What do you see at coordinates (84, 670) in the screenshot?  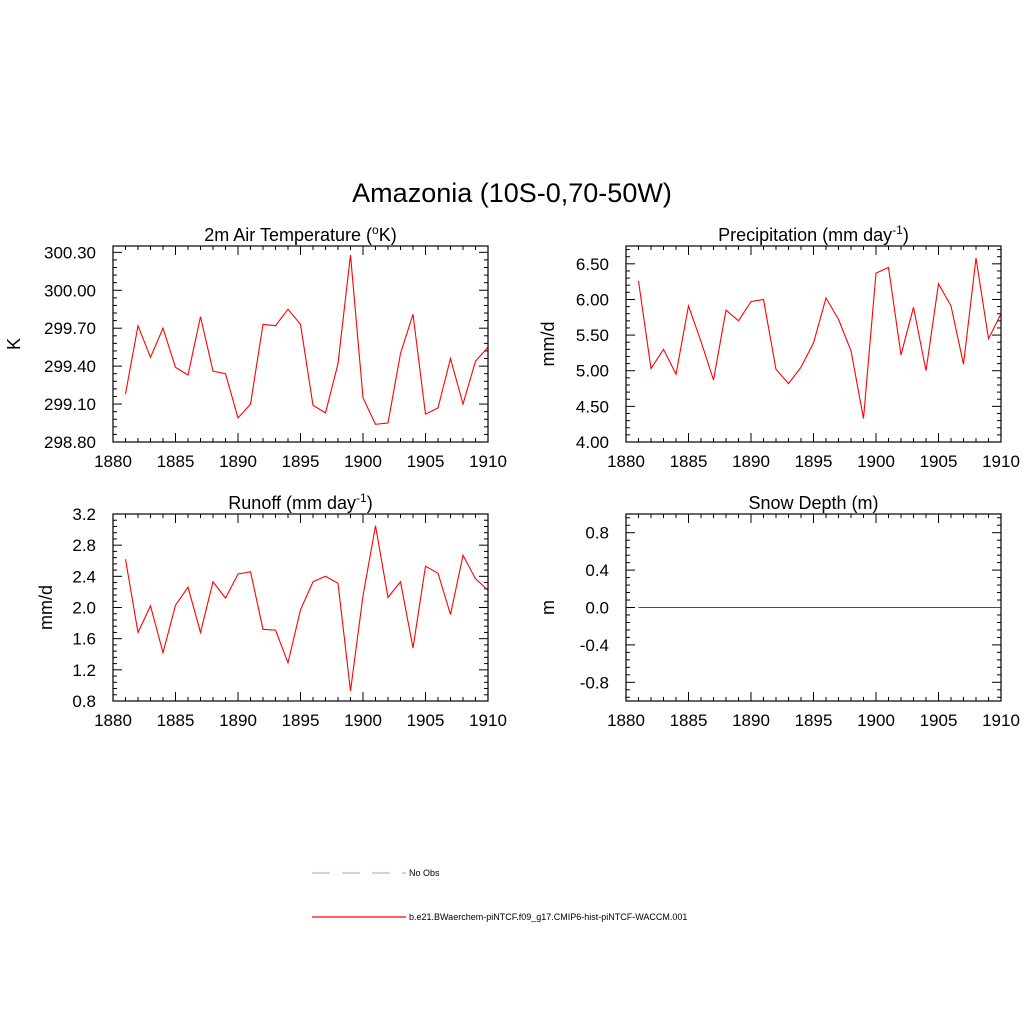 I see `y-tick-label: 1.2` at bounding box center [84, 670].